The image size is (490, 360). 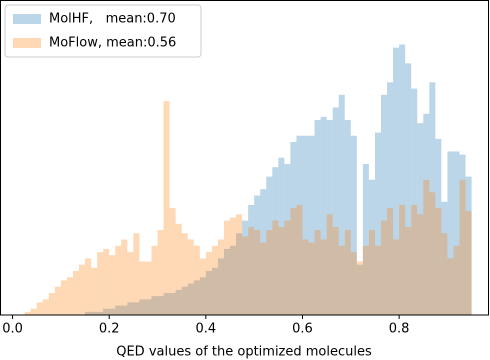 I want to click on x-axis-label: QED values of the optimized molecules, so click(x=244, y=352).